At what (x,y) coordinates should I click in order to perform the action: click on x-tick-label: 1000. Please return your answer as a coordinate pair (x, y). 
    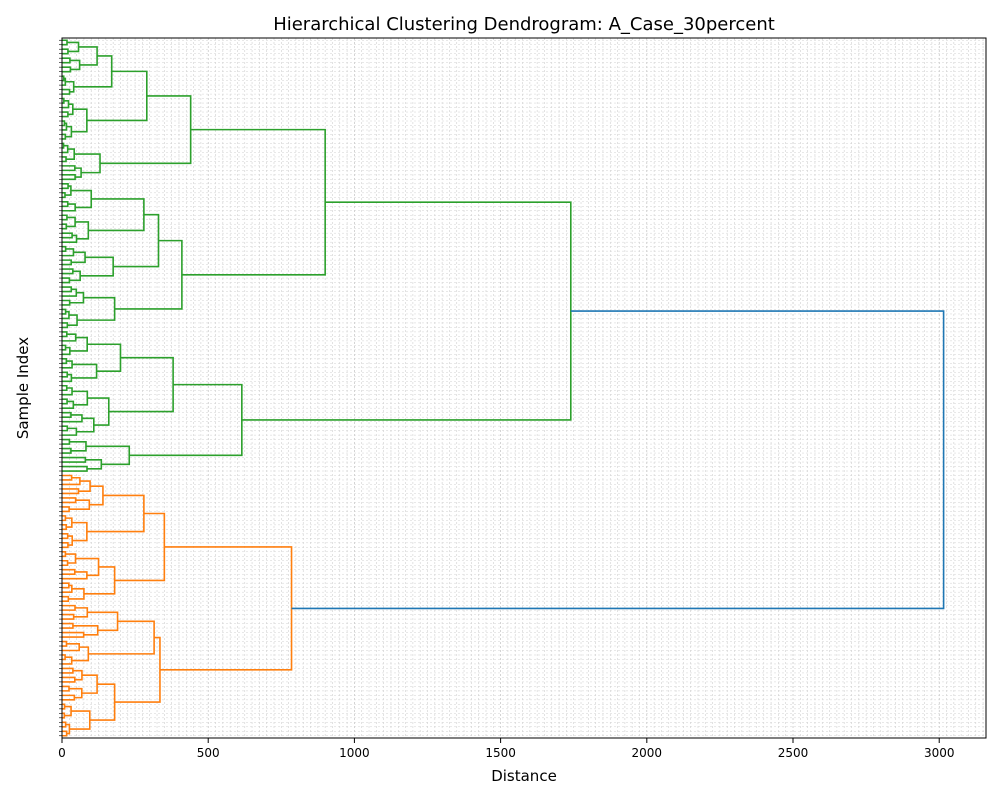
    Looking at the image, I should click on (354, 753).